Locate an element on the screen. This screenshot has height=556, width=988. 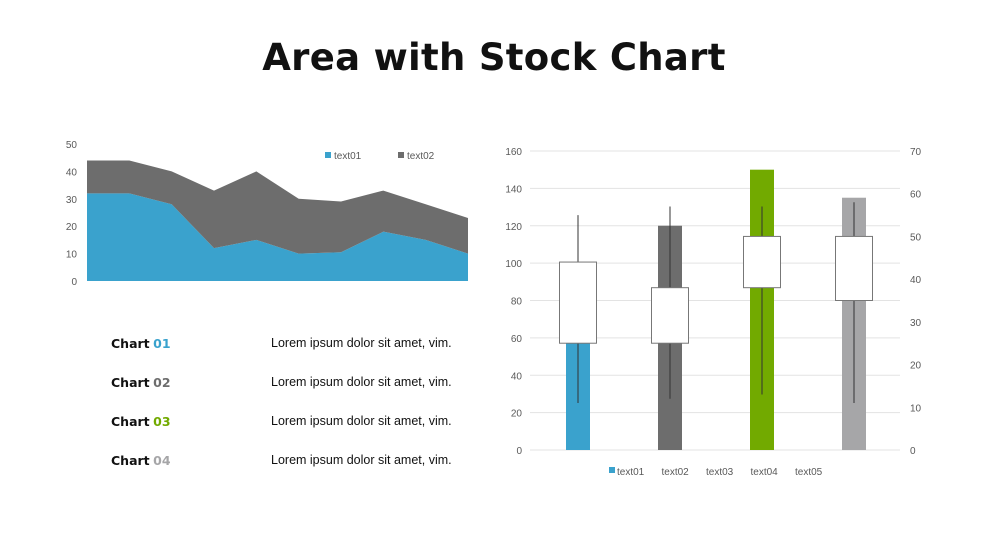
chart-row-3: Chart 03 Lorem ipsum dolor sit amet, vim. is located at coordinates (281, 421).